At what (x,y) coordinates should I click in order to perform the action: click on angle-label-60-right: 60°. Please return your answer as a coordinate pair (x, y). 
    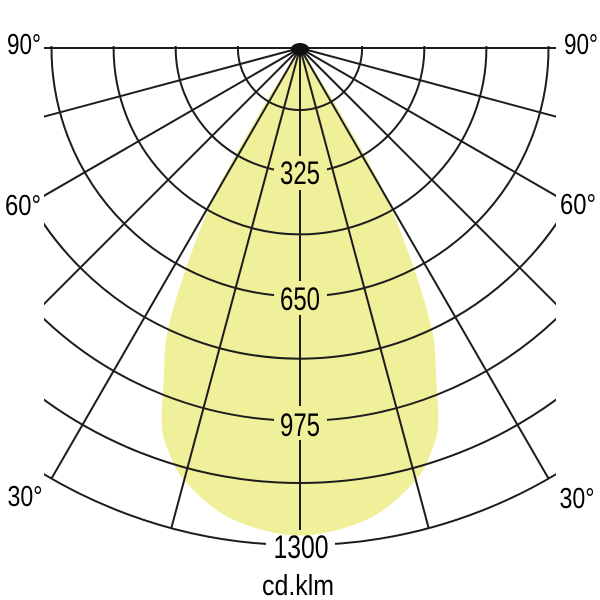
    Looking at the image, I should click on (578, 205).